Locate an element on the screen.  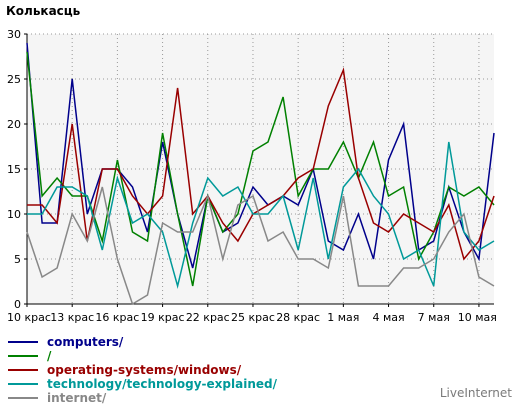
x-tick-label: 22 крас is located at coordinates (208, 317).